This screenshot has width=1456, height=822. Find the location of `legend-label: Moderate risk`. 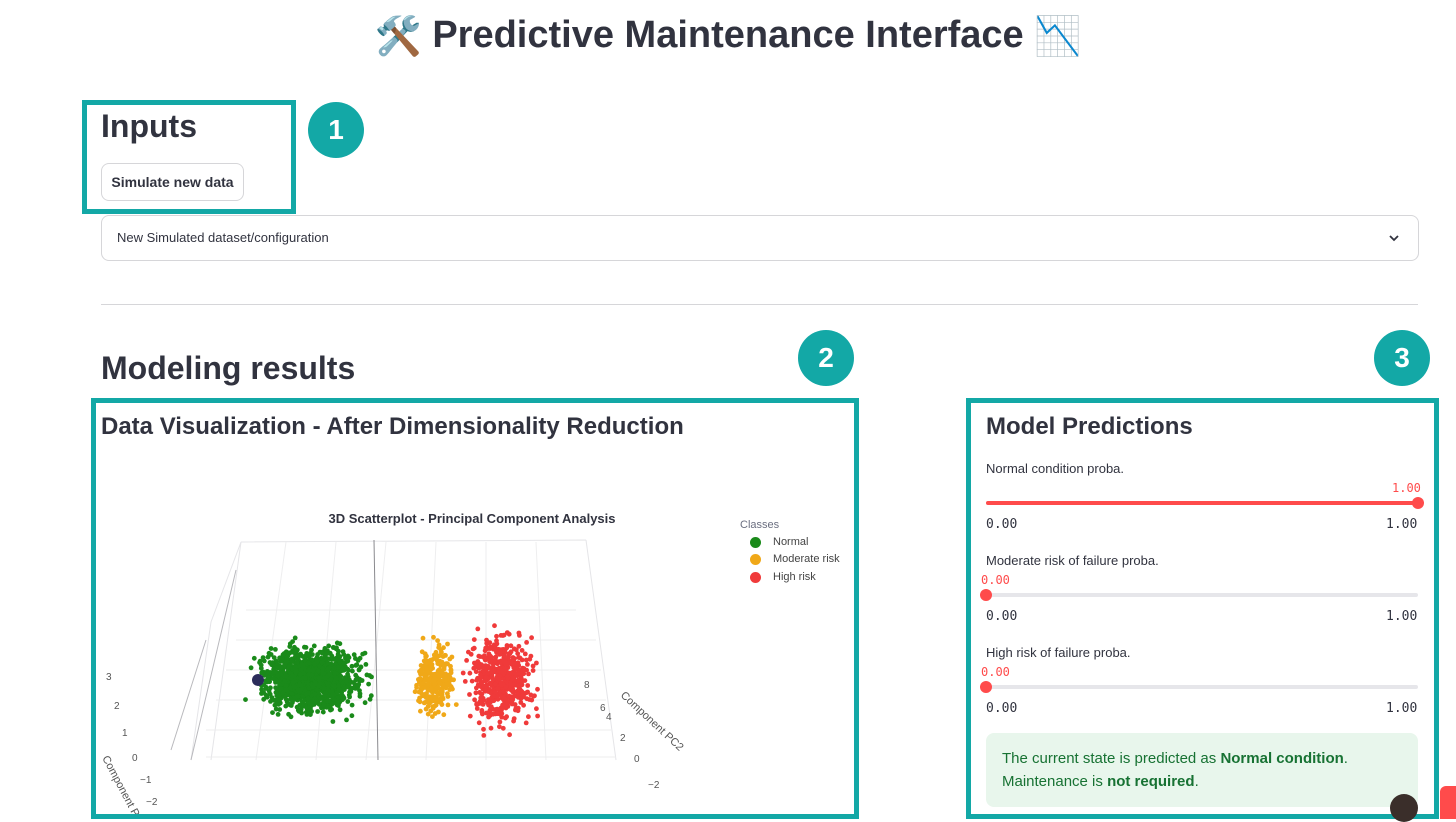

legend-label: Moderate risk is located at coordinates (806, 559).